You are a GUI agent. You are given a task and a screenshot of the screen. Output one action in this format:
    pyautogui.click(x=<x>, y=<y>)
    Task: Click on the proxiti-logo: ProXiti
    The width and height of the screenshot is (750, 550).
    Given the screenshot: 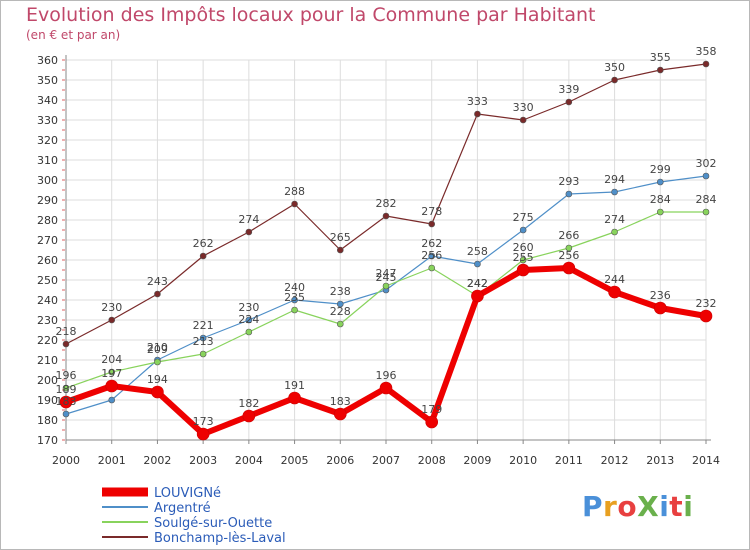 What is the action you would take?
    pyautogui.click(x=637, y=506)
    